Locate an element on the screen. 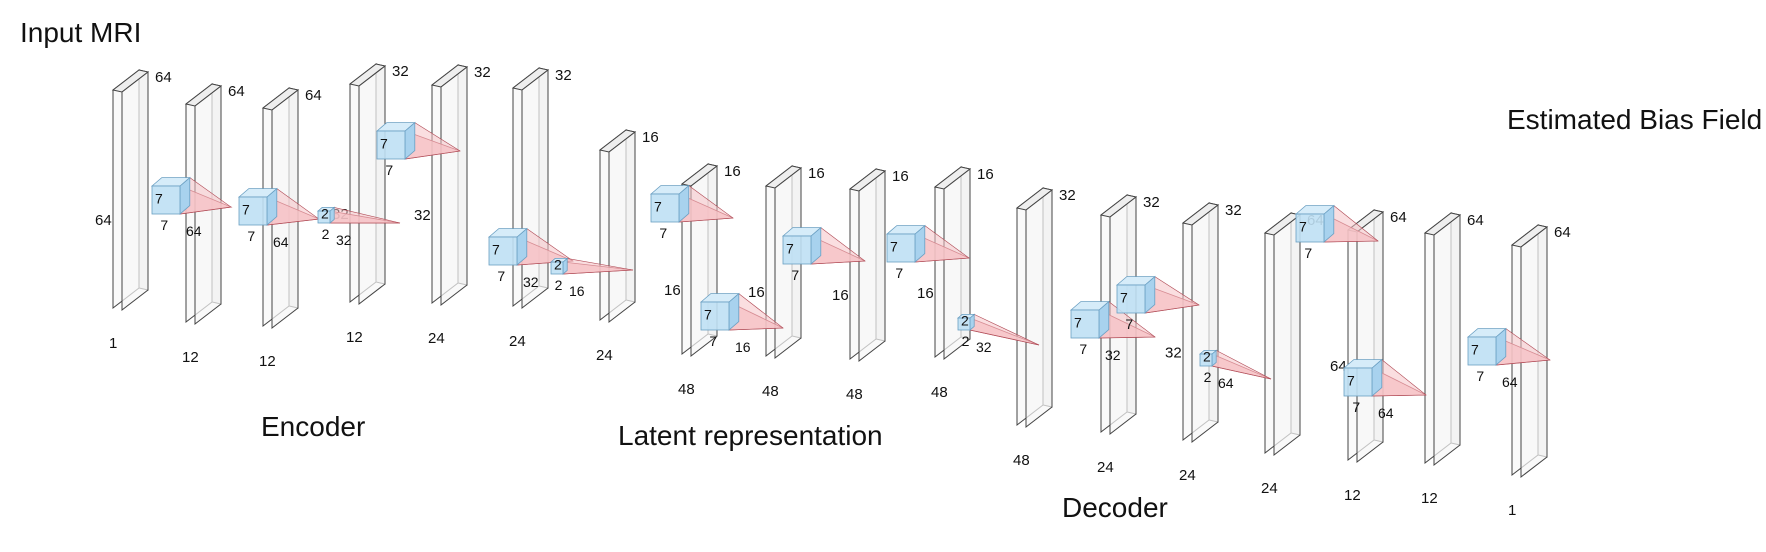  conv-kernel-12: 77 32 is located at coordinates (1112, 331).